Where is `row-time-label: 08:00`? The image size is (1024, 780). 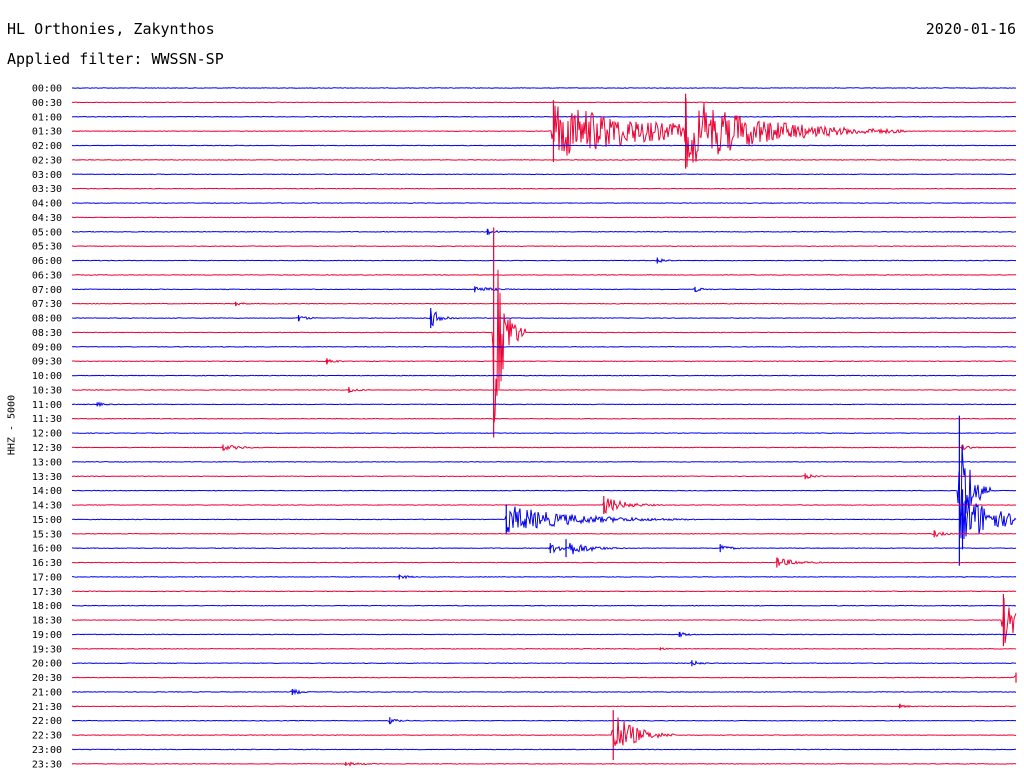
row-time-label: 08:00 is located at coordinates (47, 319).